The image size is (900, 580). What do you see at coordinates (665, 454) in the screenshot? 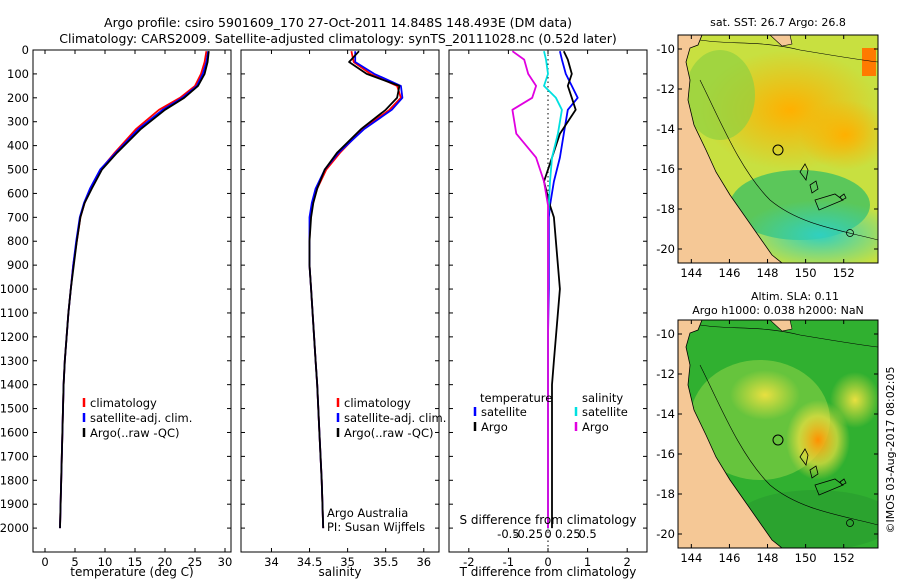
I see `sla-lat-label--16: -16` at bounding box center [665, 454].